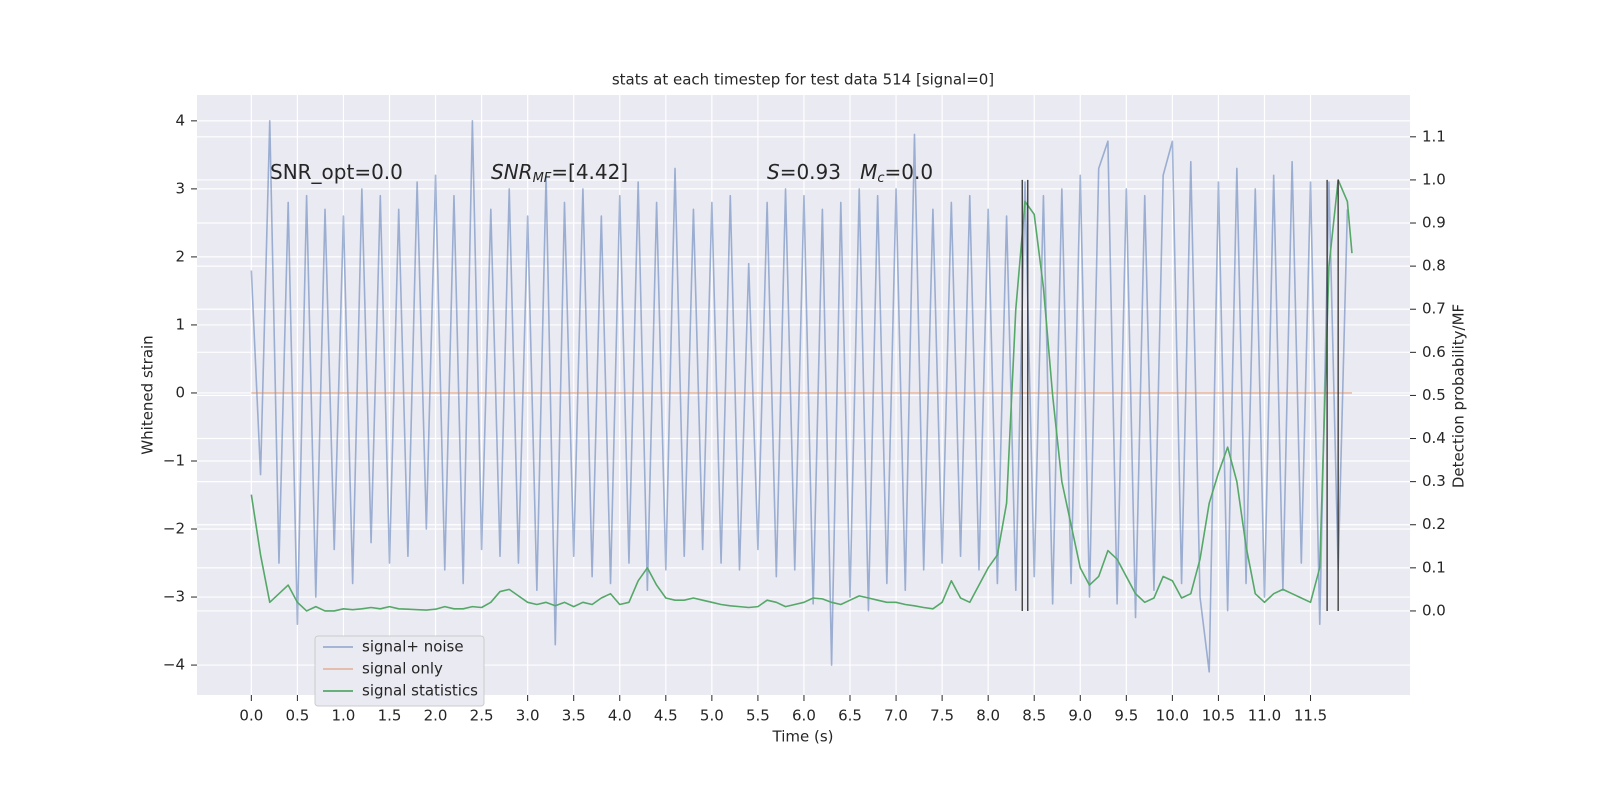  What do you see at coordinates (850, 716) in the screenshot?
I see `x-tick-label: 6.5` at bounding box center [850, 716].